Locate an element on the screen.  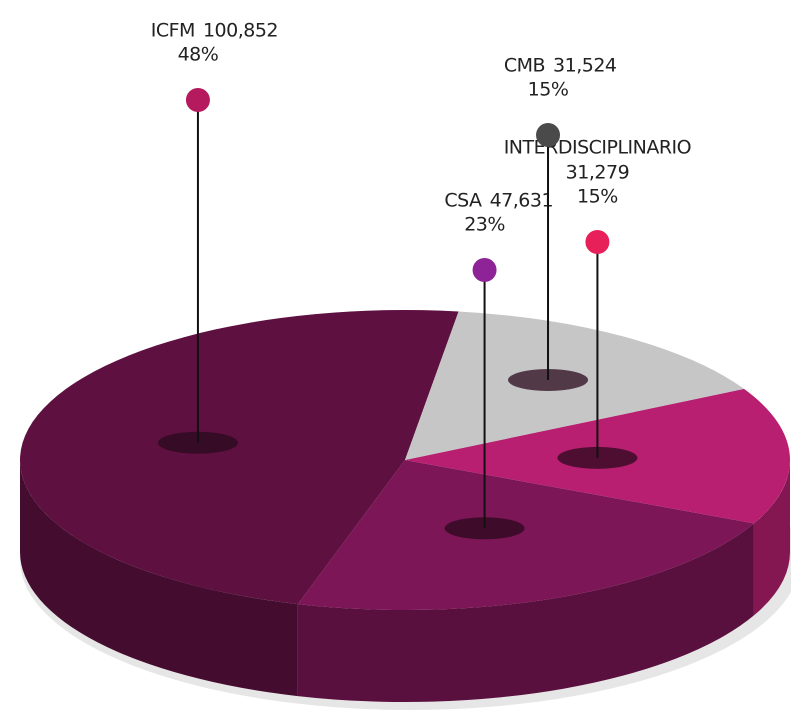
slice-label: CSA is located at coordinates (463, 201).